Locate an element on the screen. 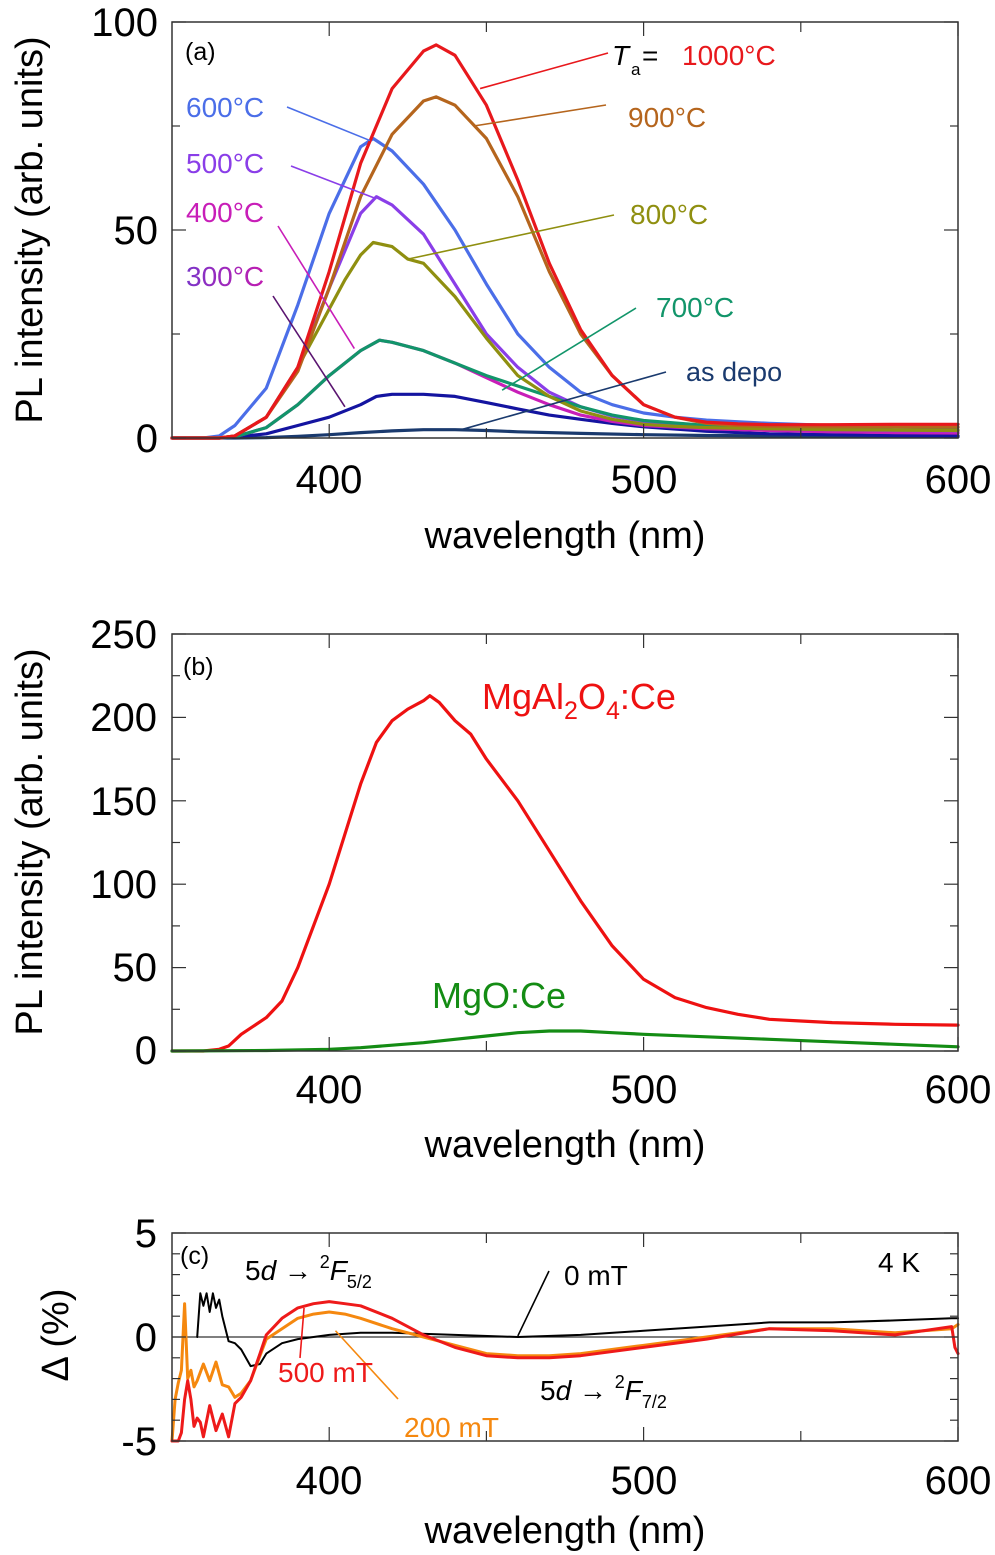 The image size is (995, 1555). label-900c: 900°C is located at coordinates (667, 117).